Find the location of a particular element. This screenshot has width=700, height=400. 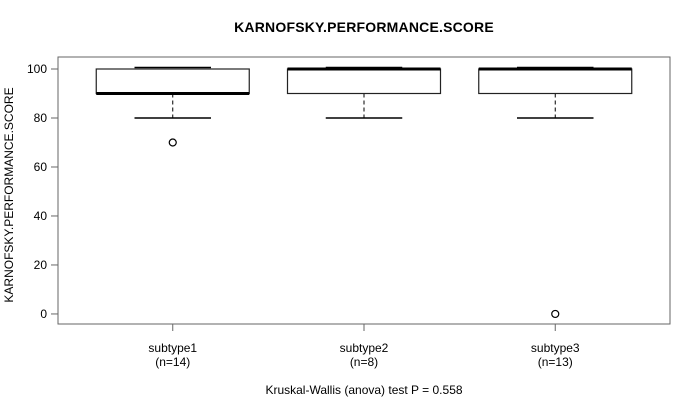

x-count-label: (n=13) is located at coordinates (555, 362).